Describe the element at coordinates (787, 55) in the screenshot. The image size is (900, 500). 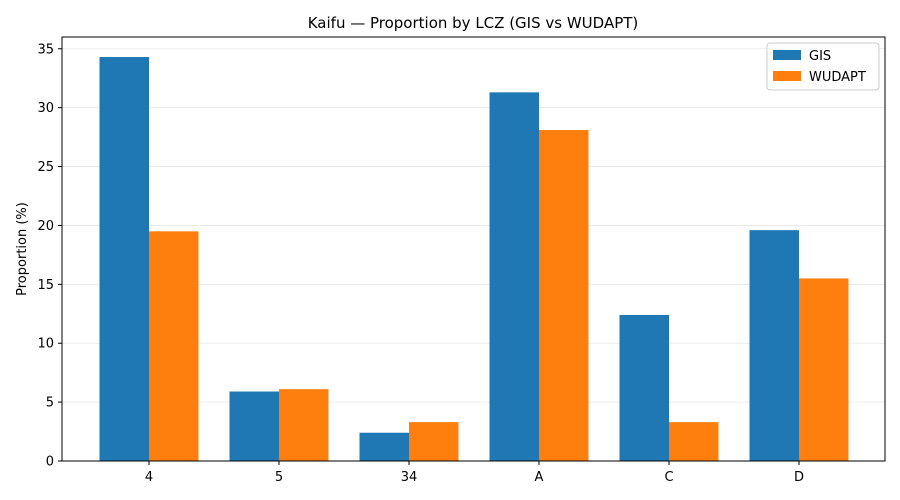
I see `legend-swatch-gis` at that location.